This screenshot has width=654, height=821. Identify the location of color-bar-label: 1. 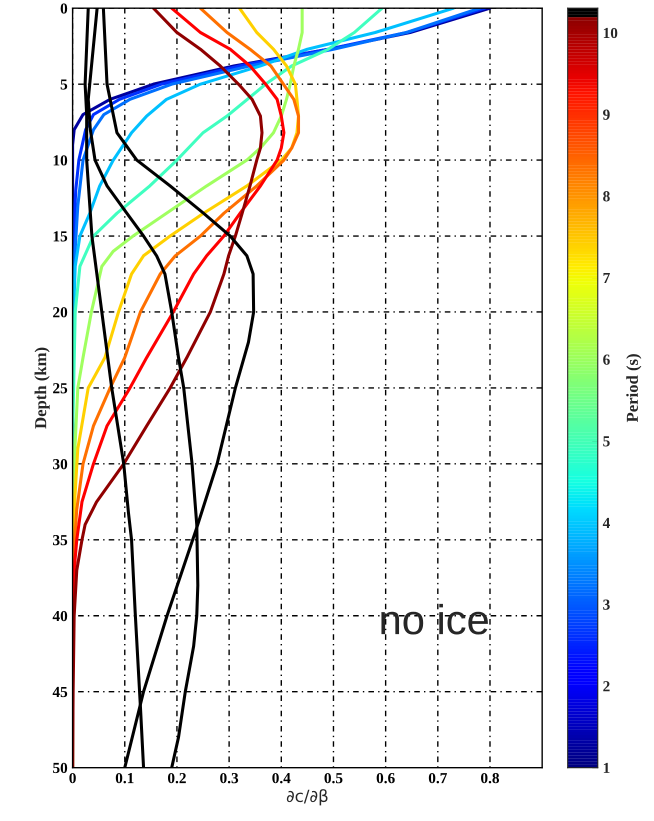
(607, 767).